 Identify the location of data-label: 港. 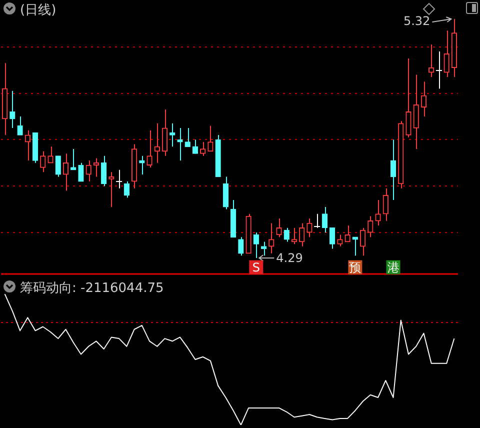
(393, 267).